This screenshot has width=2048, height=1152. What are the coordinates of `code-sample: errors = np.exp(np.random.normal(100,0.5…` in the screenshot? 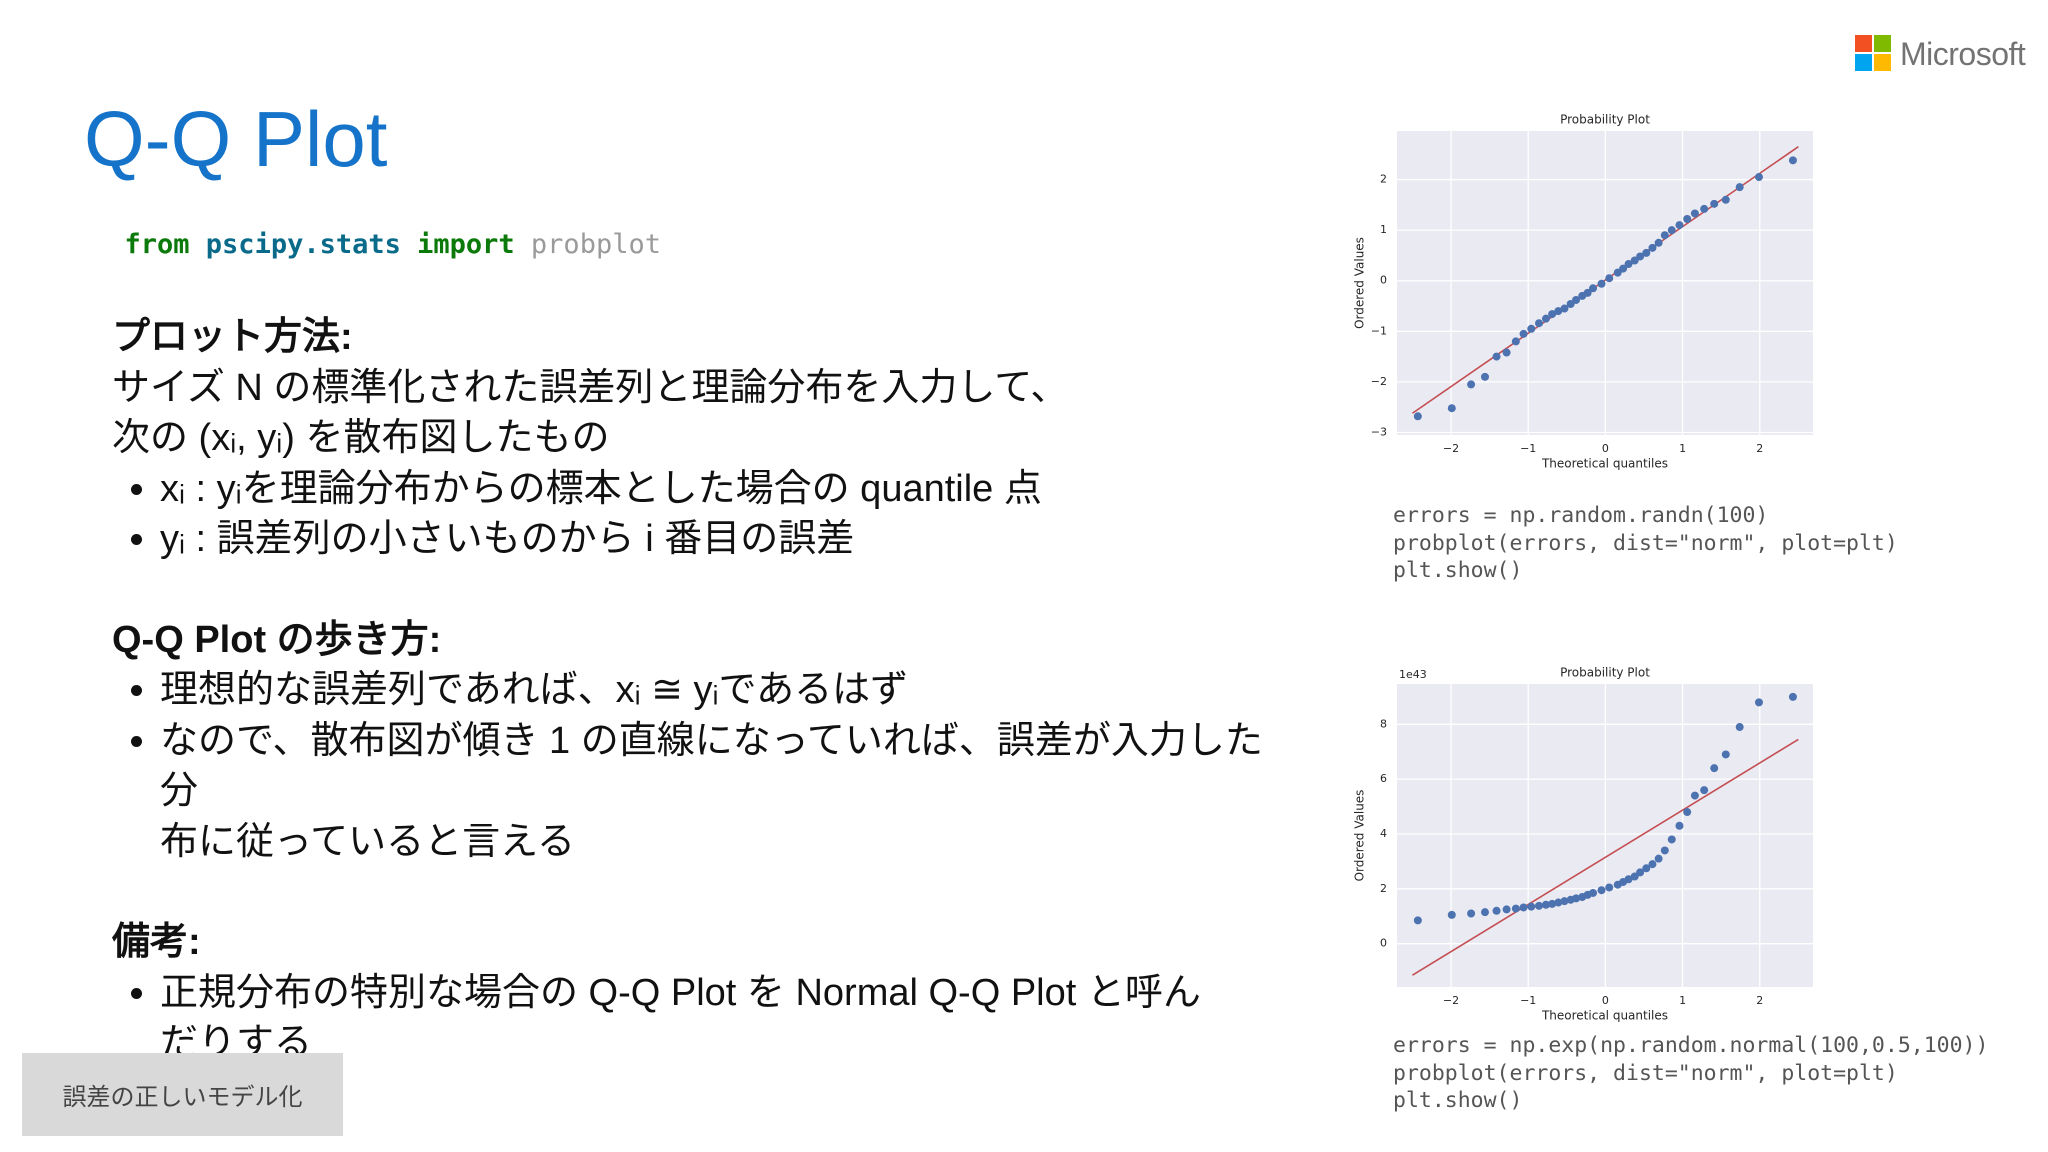 It's located at (1690, 1073).